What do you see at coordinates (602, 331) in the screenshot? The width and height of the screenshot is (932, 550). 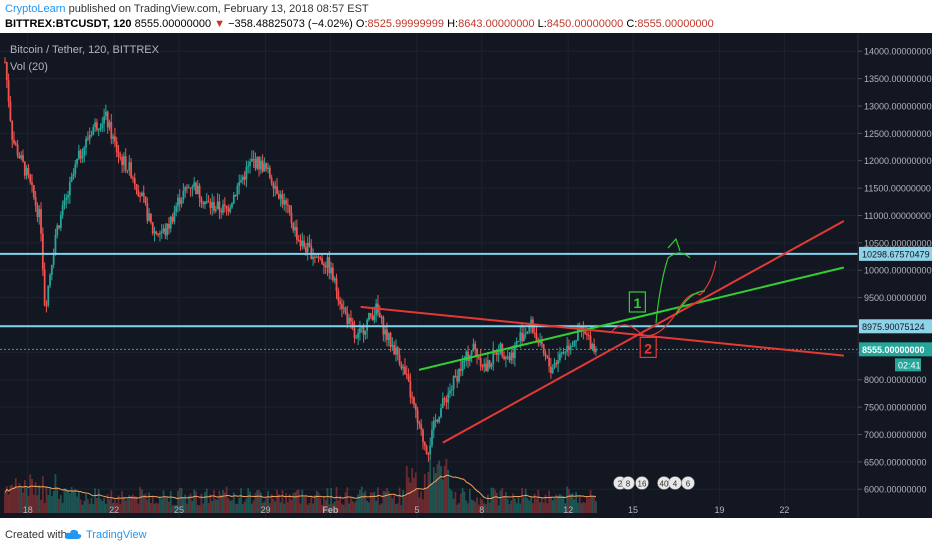 I see `trendline-triangle-upper` at bounding box center [602, 331].